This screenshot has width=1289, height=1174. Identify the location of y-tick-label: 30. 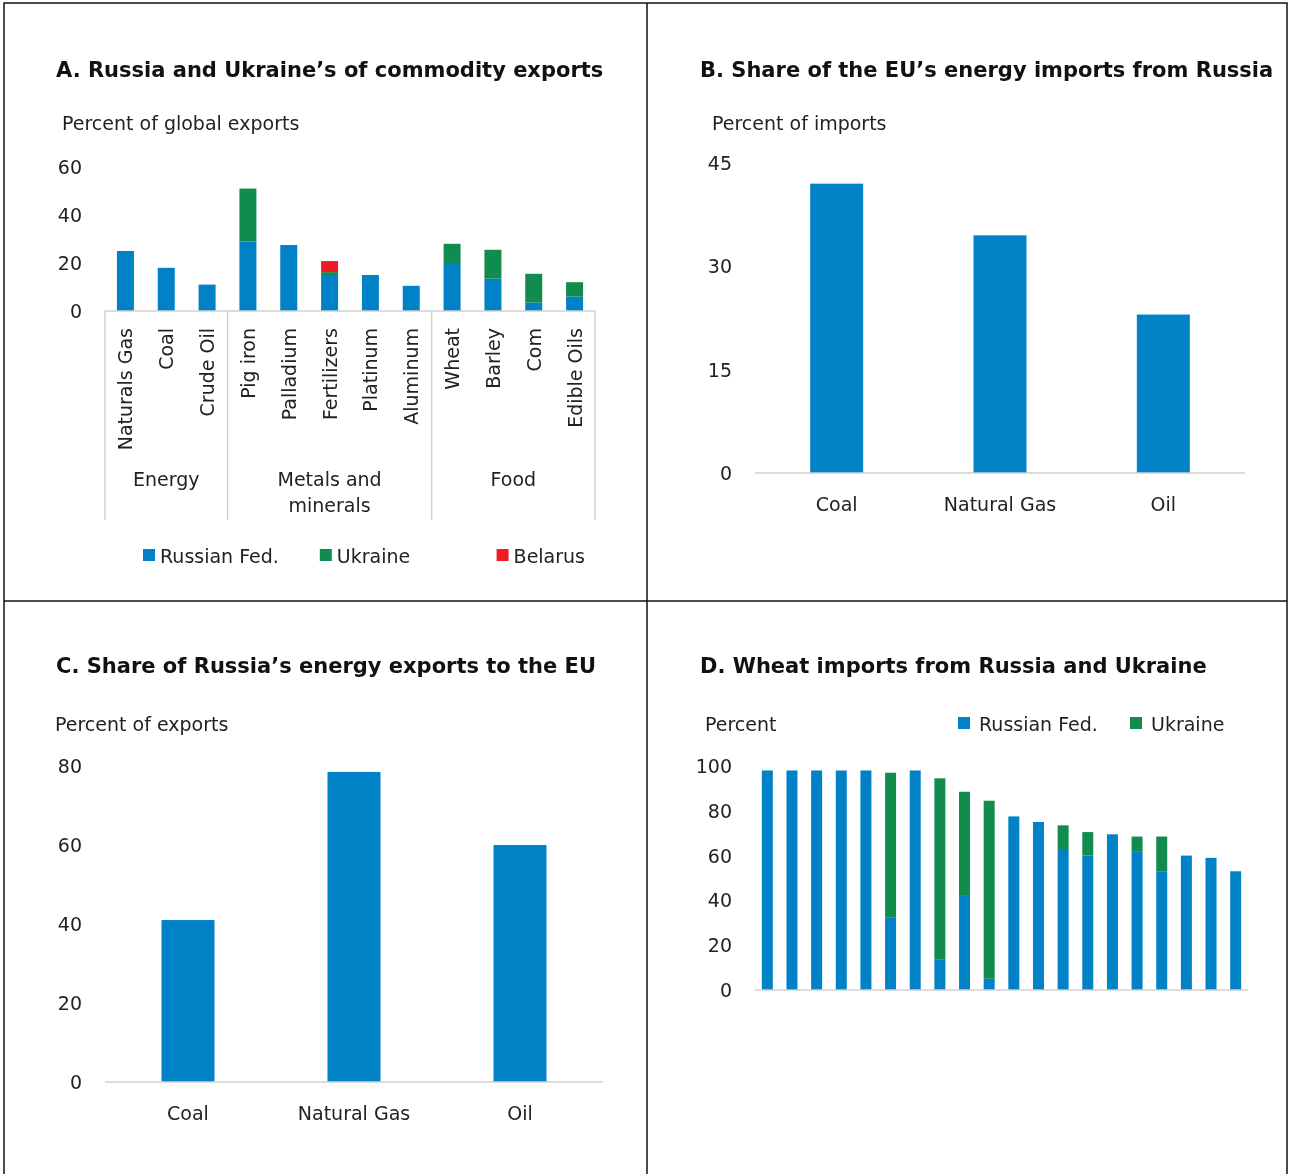
(719, 266).